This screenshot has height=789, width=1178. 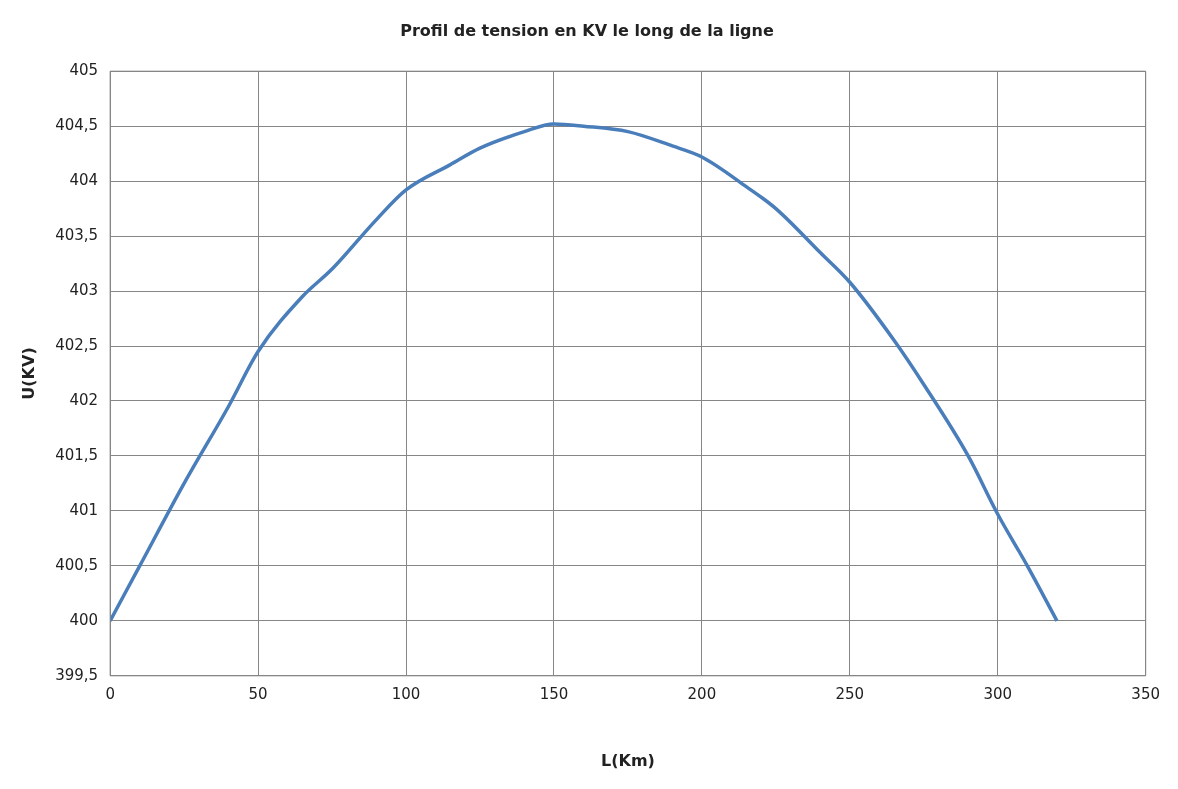 I want to click on y-tick-label: 404, so click(x=84, y=180).